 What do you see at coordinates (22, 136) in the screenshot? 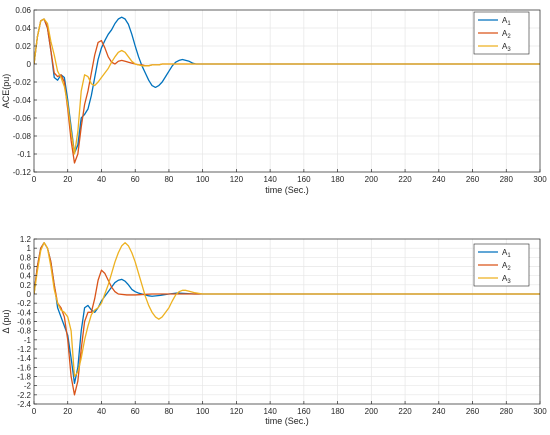
I see `y-tick-label: -0.08` at bounding box center [22, 136].